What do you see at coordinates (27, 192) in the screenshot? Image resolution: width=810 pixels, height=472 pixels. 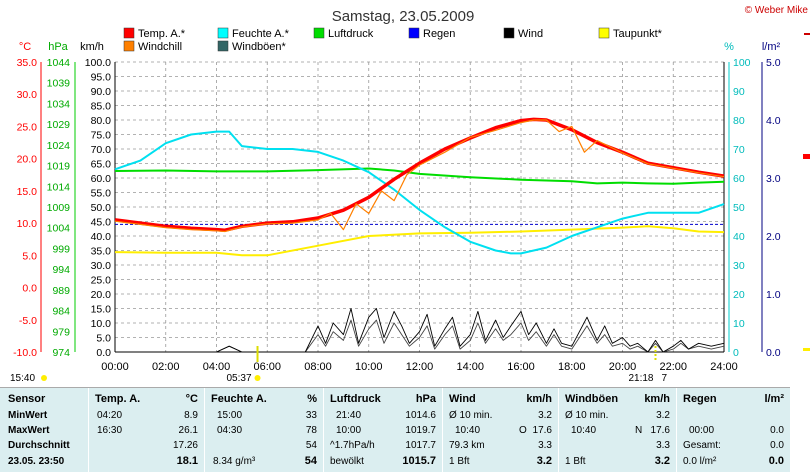 I see `celsius-tick-label: 15.0` at bounding box center [27, 192].